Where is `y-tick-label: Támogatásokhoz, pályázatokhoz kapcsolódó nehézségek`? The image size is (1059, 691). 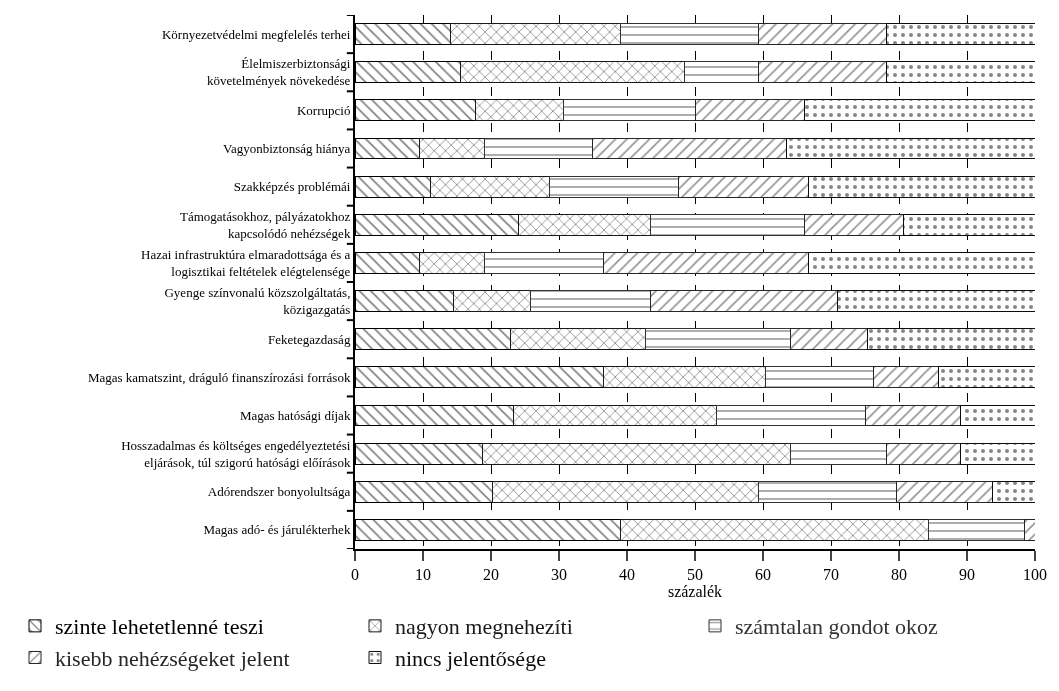
y-tick-label: Támogatásokhoz, pályázatokhoz kapcsolódó nehézségek is located at coordinates (265, 224).